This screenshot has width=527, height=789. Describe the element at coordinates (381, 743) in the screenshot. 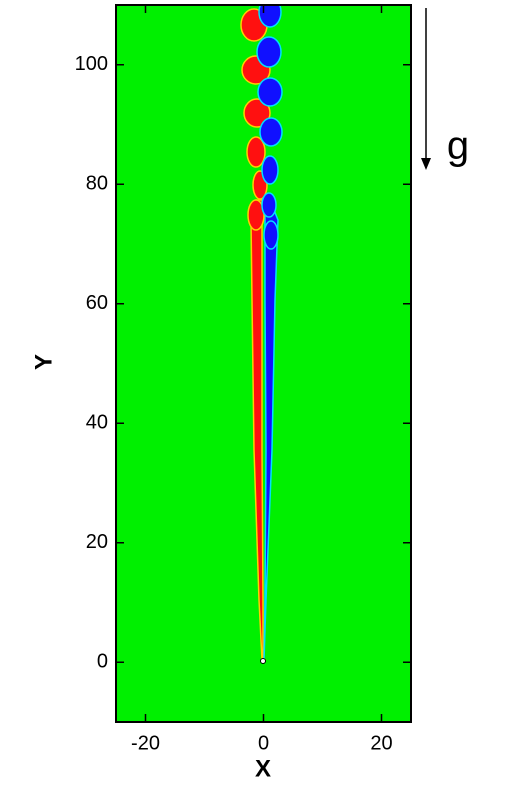

I see `x-tick-label: 20` at that location.